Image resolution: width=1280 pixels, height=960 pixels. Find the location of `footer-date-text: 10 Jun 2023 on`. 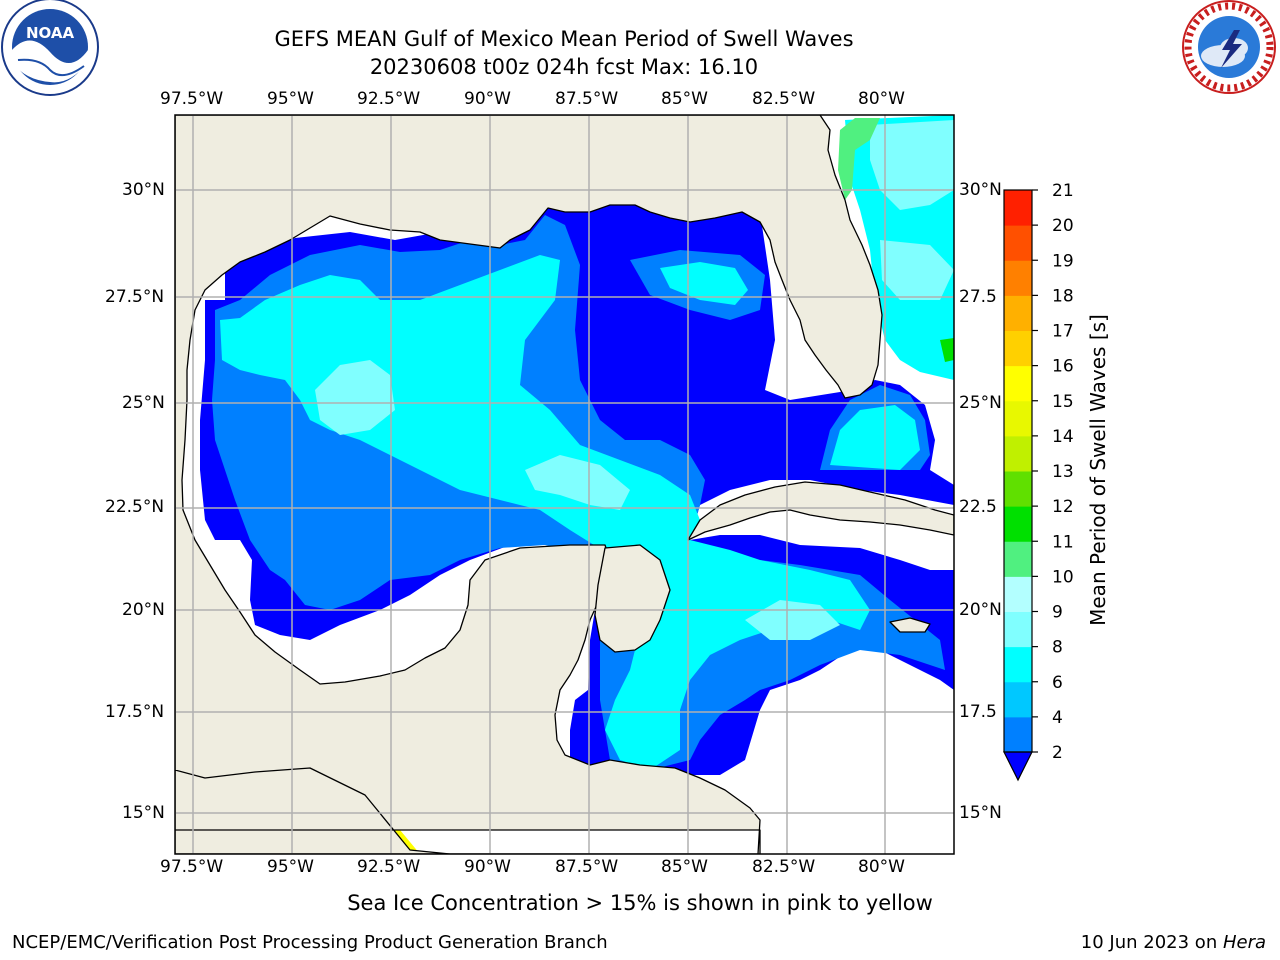

footer-date-text: 10 Jun 2023 on is located at coordinates (1151, 942).